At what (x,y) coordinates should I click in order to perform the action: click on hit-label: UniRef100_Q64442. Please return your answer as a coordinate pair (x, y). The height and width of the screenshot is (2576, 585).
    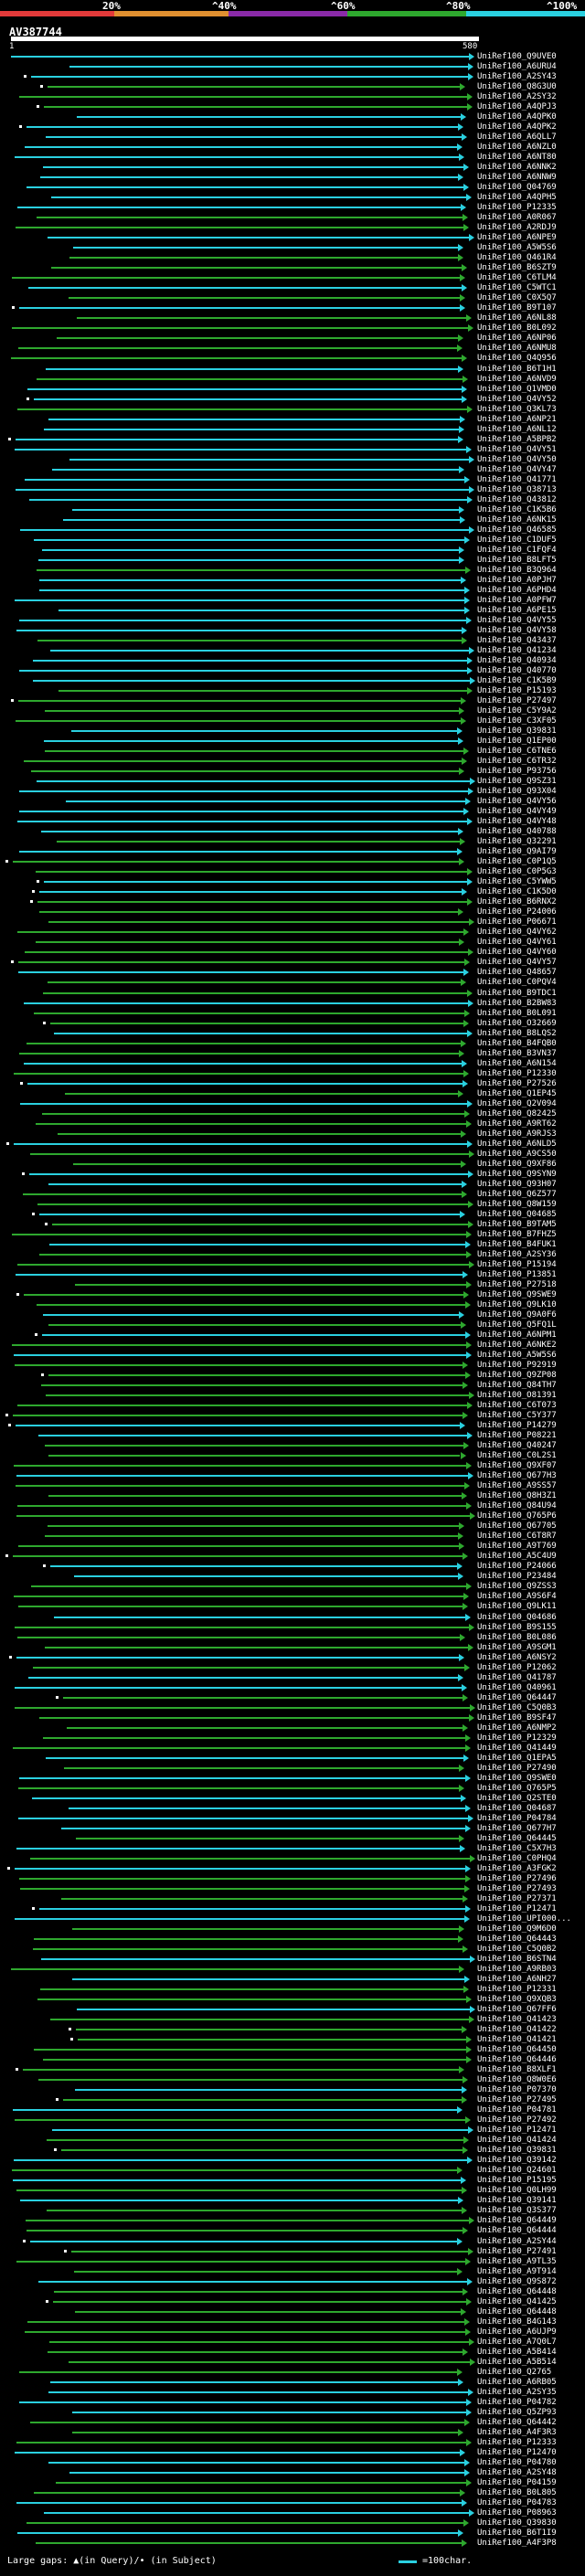
    Looking at the image, I should click on (517, 2422).